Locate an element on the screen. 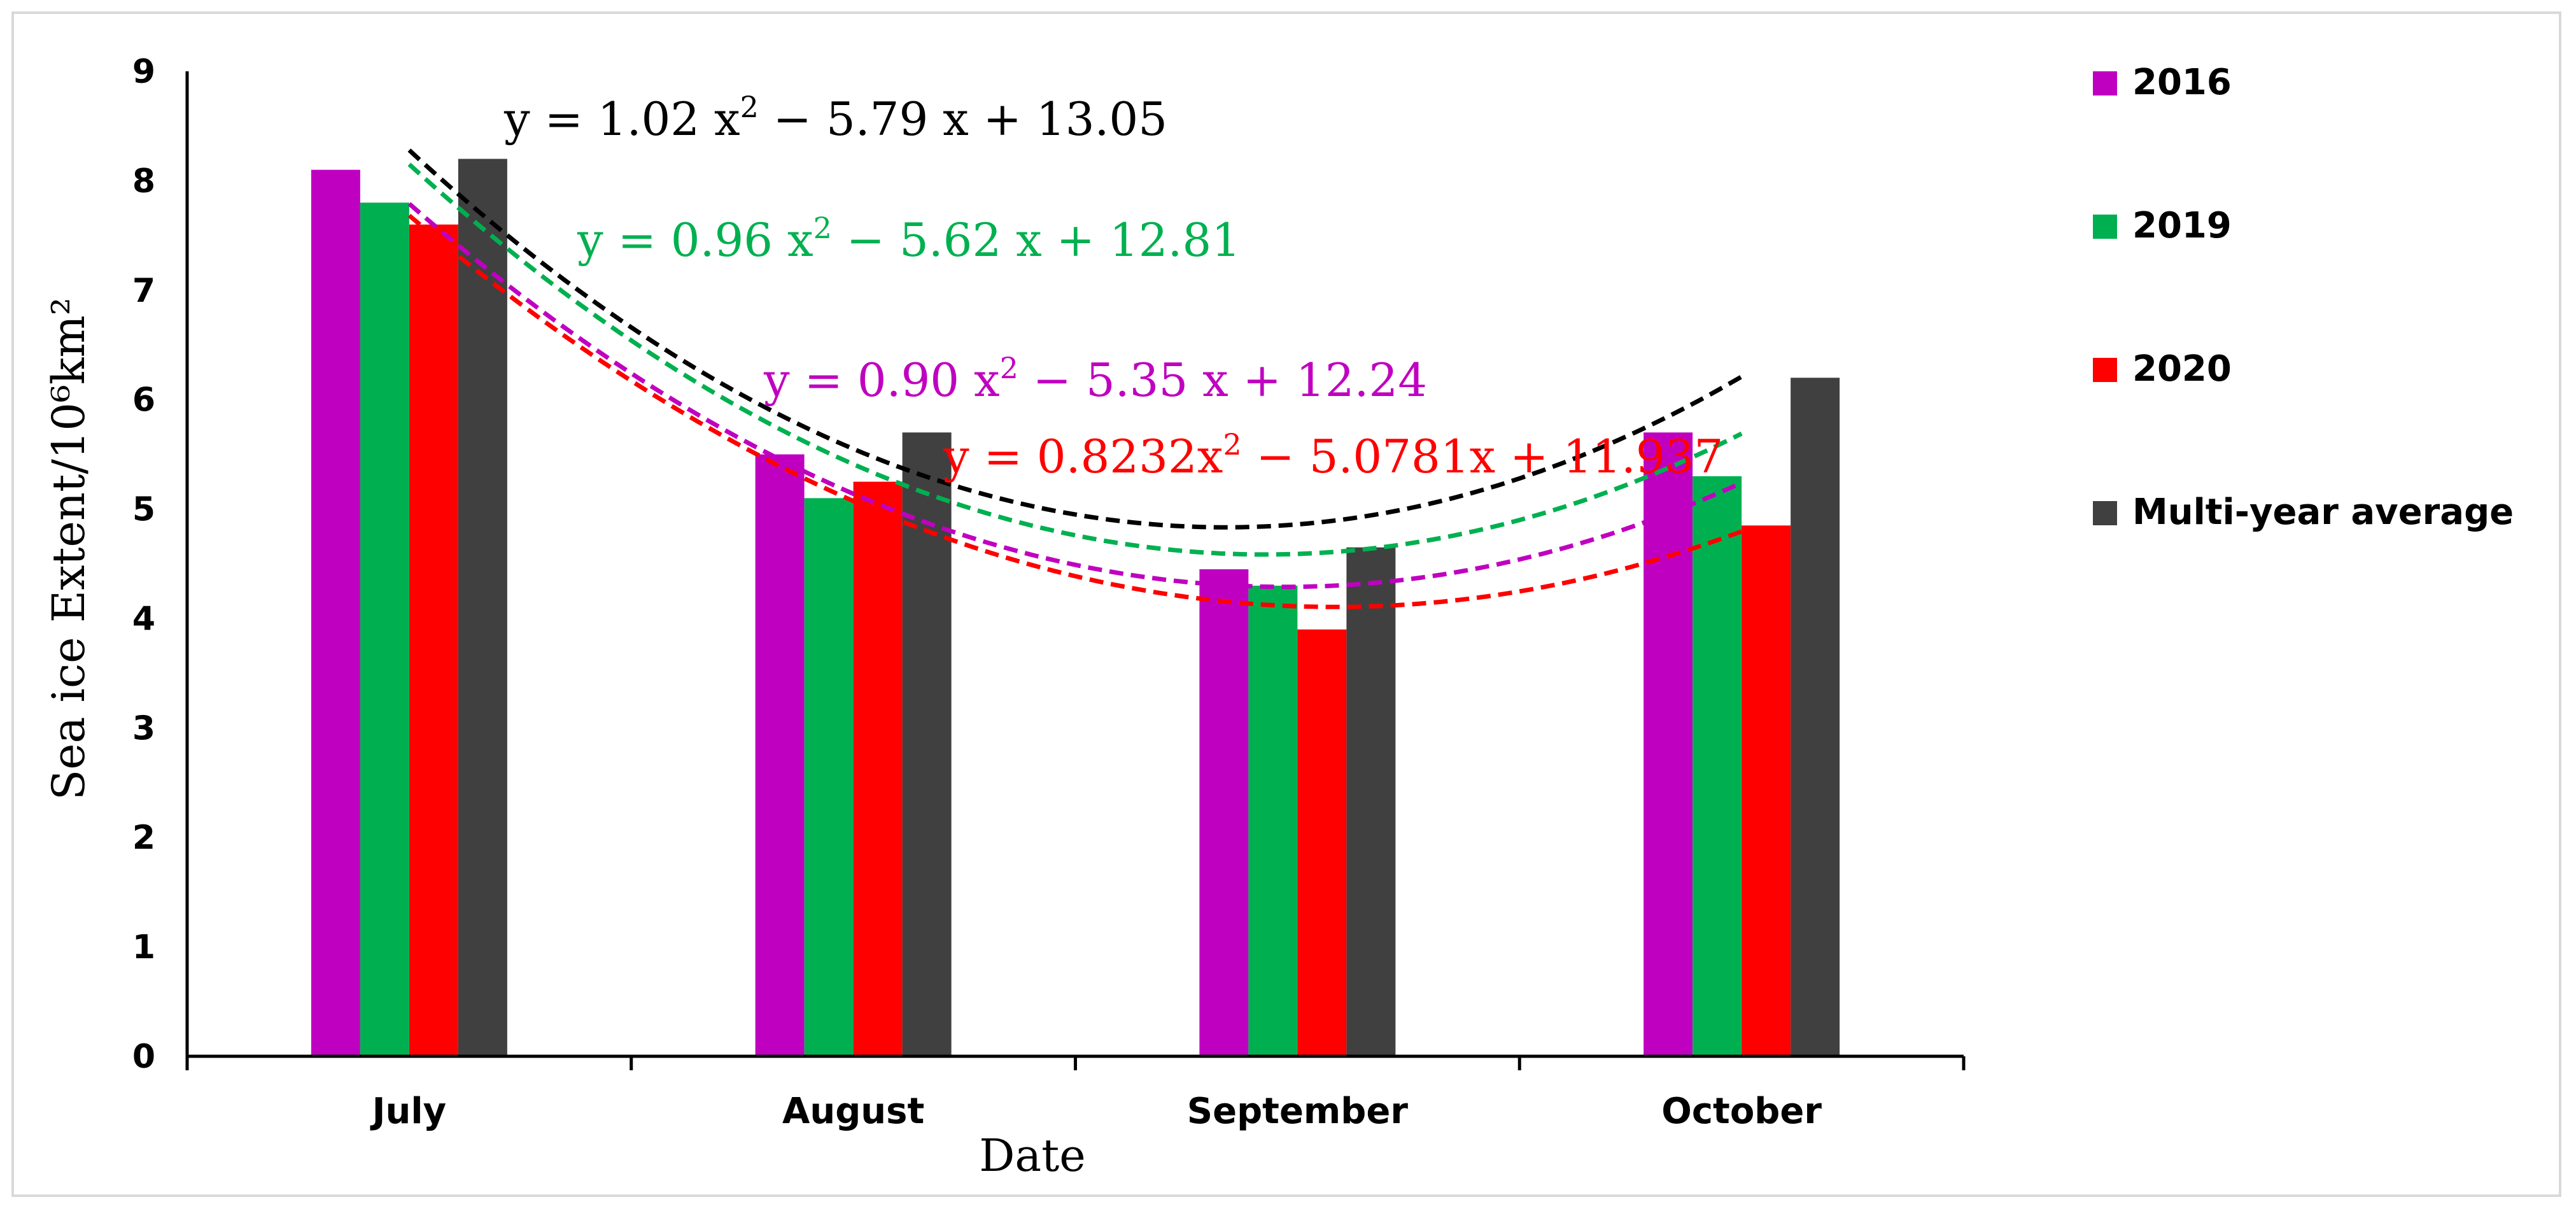  x-axis-title: Date is located at coordinates (1032, 1156).